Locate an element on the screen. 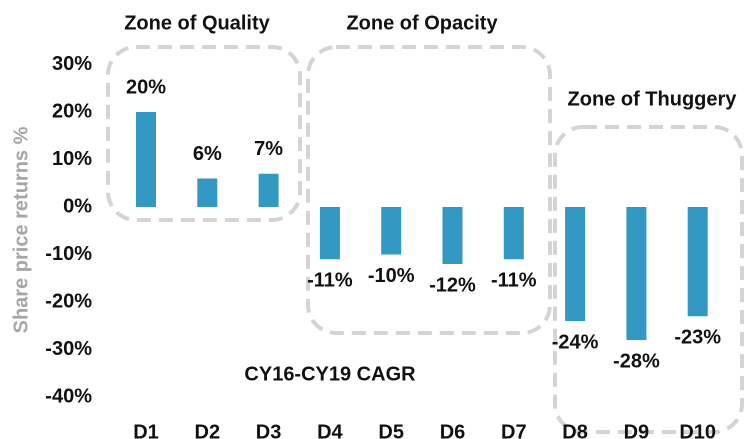 The width and height of the screenshot is (751, 439). x-tick-label: D1 is located at coordinates (146, 430).